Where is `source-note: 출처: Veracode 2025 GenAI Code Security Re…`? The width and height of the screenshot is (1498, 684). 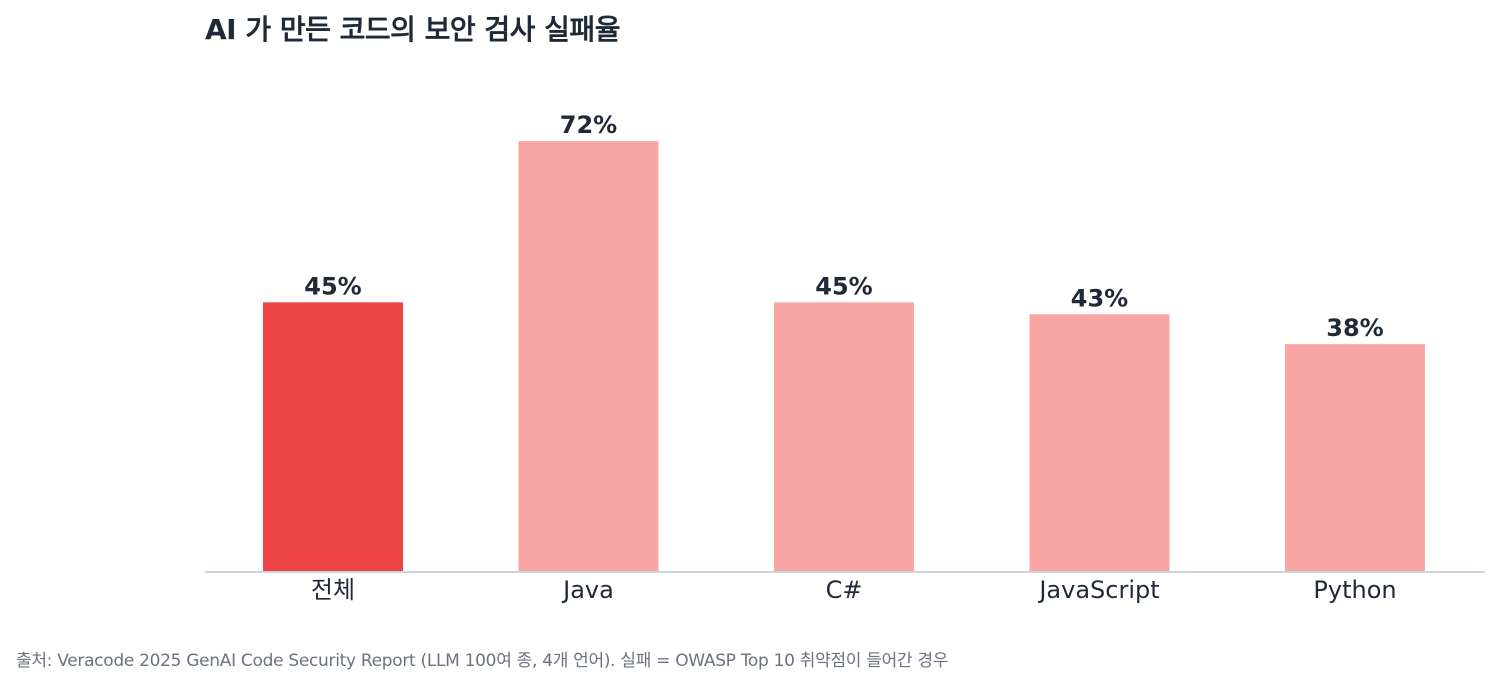
source-note: 출처: Veracode 2025 GenAI Code Security Re… is located at coordinates (482, 661).